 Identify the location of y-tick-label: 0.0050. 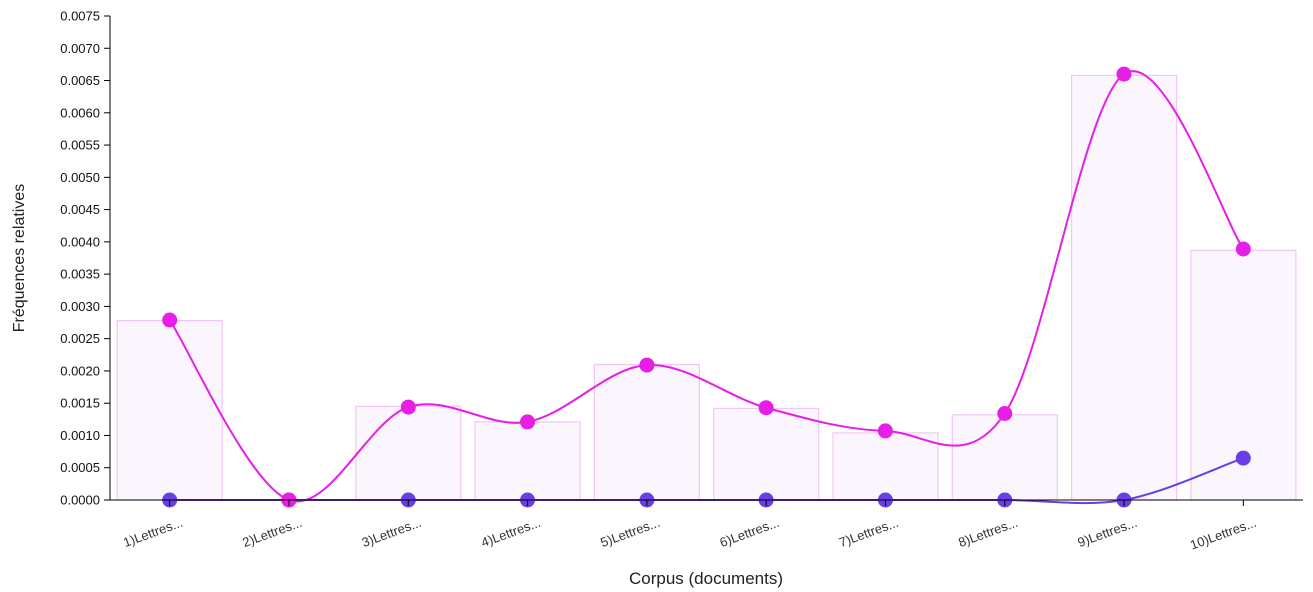
(80, 177).